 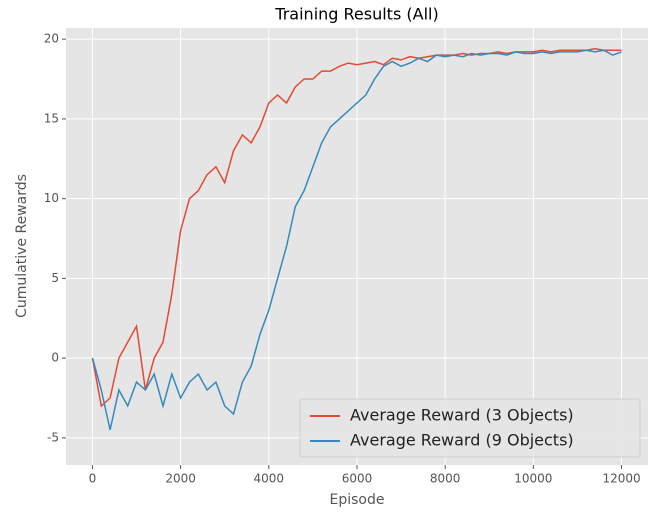 I want to click on y-axis-label: Cumulative Rewards, so click(x=22, y=246).